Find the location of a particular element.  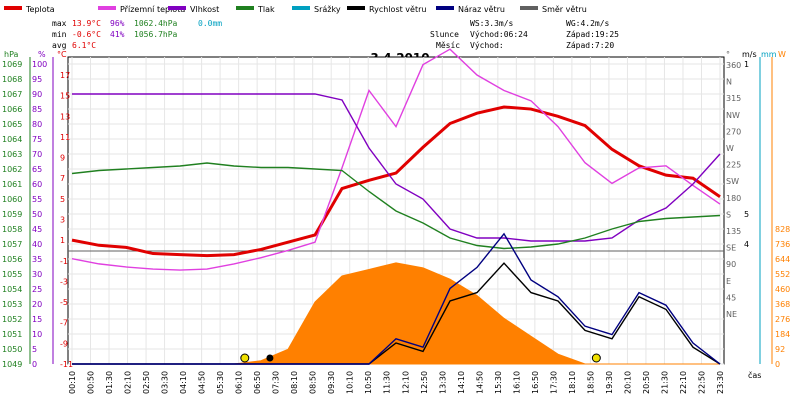

temp-tick-label: 7 is located at coordinates (62, 178).